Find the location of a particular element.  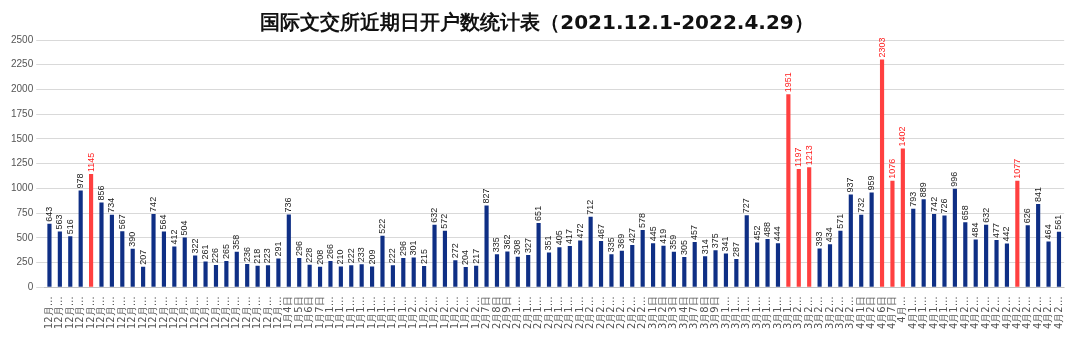

data-label: 477 is located at coordinates (996, 231).